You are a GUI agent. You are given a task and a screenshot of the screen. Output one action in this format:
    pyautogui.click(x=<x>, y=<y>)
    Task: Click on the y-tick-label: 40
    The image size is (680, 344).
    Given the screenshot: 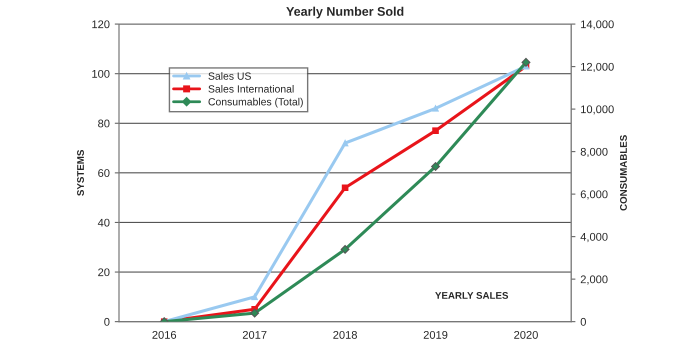 What is the action you would take?
    pyautogui.click(x=104, y=222)
    